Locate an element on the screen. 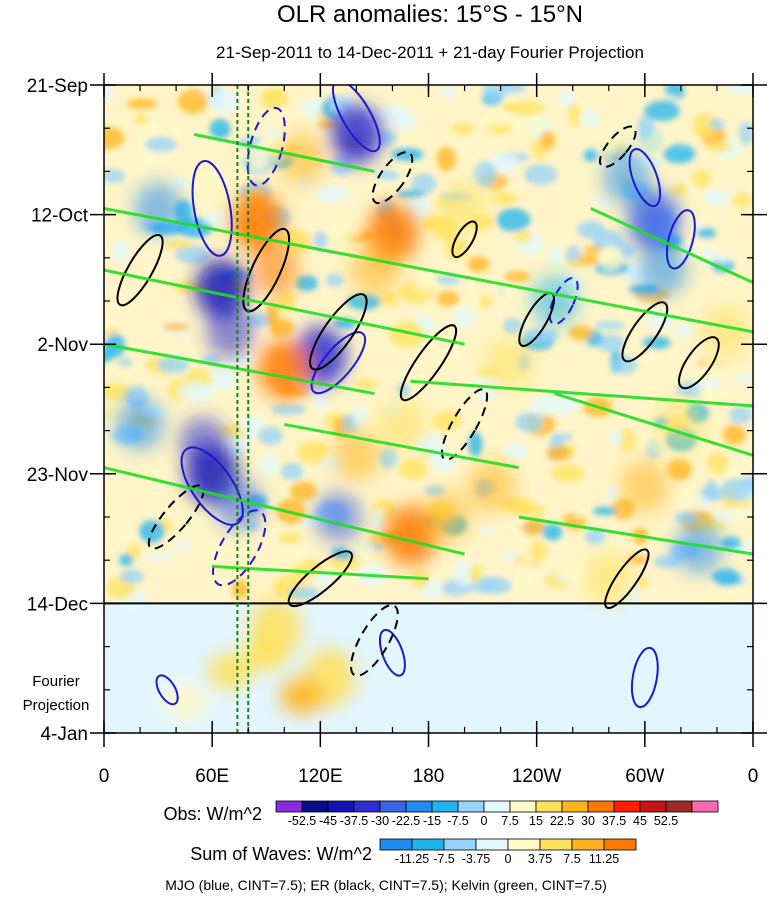 This screenshot has width=772, height=899. x-tick-label: 60W is located at coordinates (644, 776).